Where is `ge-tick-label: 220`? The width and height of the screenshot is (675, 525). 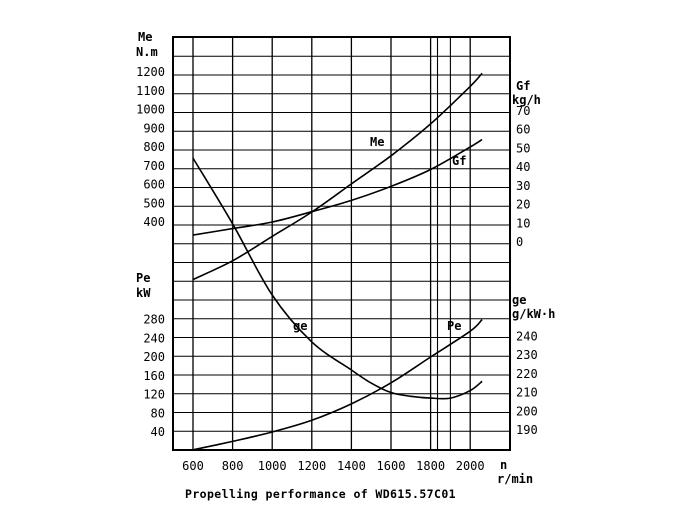 ge-tick-label: 220 is located at coordinates (527, 374).